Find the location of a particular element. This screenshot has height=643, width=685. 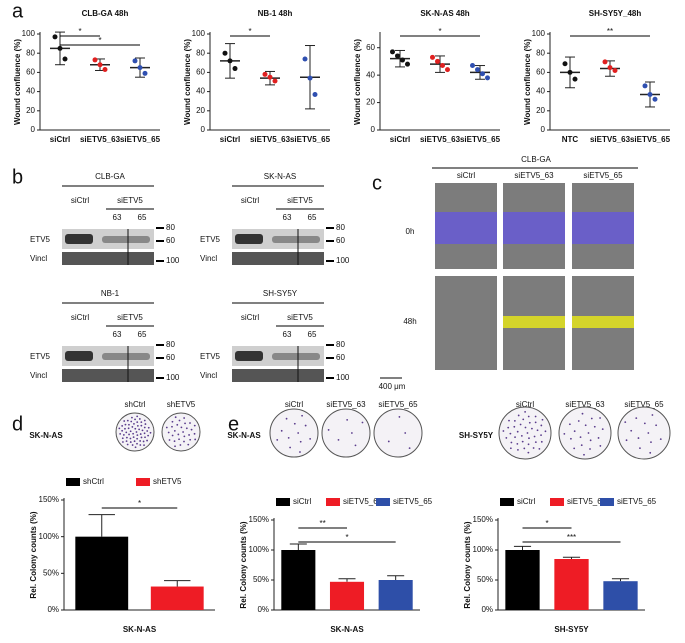

marker-label: 60 is located at coordinates (340, 357).